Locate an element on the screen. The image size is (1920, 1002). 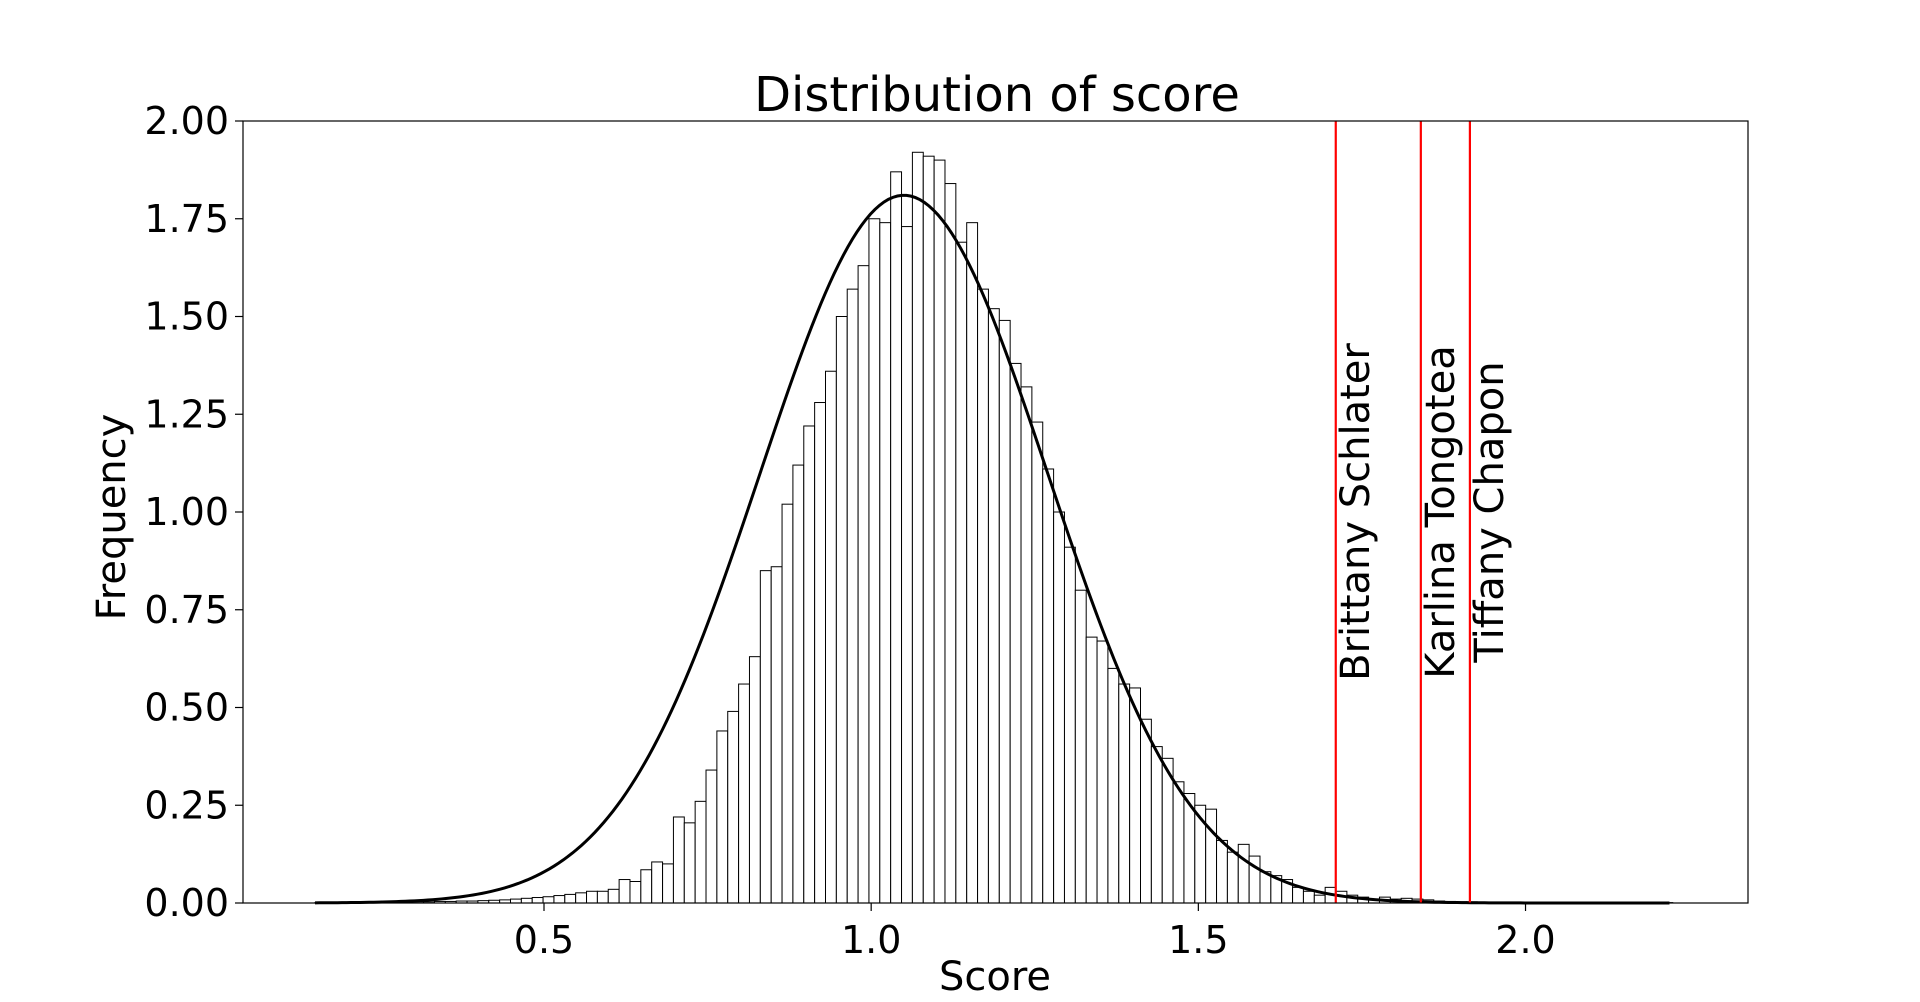
y-tick-label: 1.50 is located at coordinates (186, 317).